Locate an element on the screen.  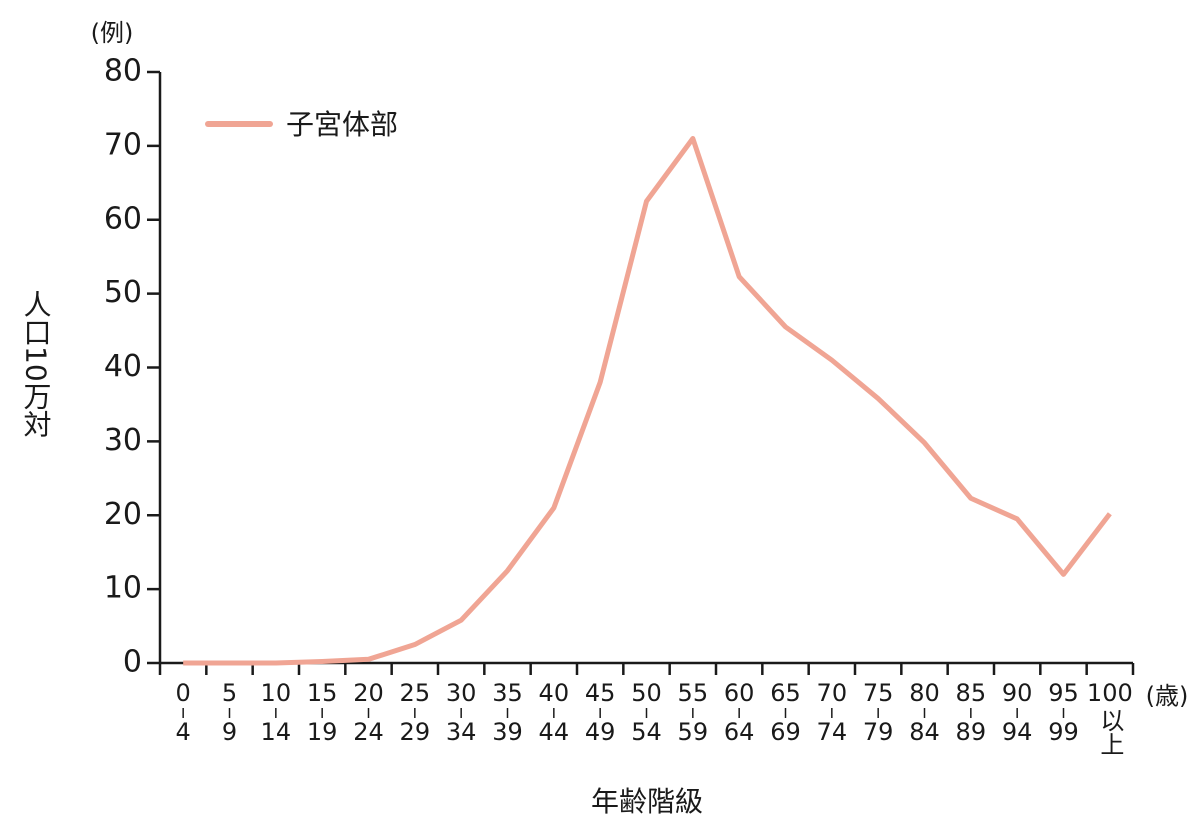
x-tick-label: 94 is located at coordinates (1017, 732).